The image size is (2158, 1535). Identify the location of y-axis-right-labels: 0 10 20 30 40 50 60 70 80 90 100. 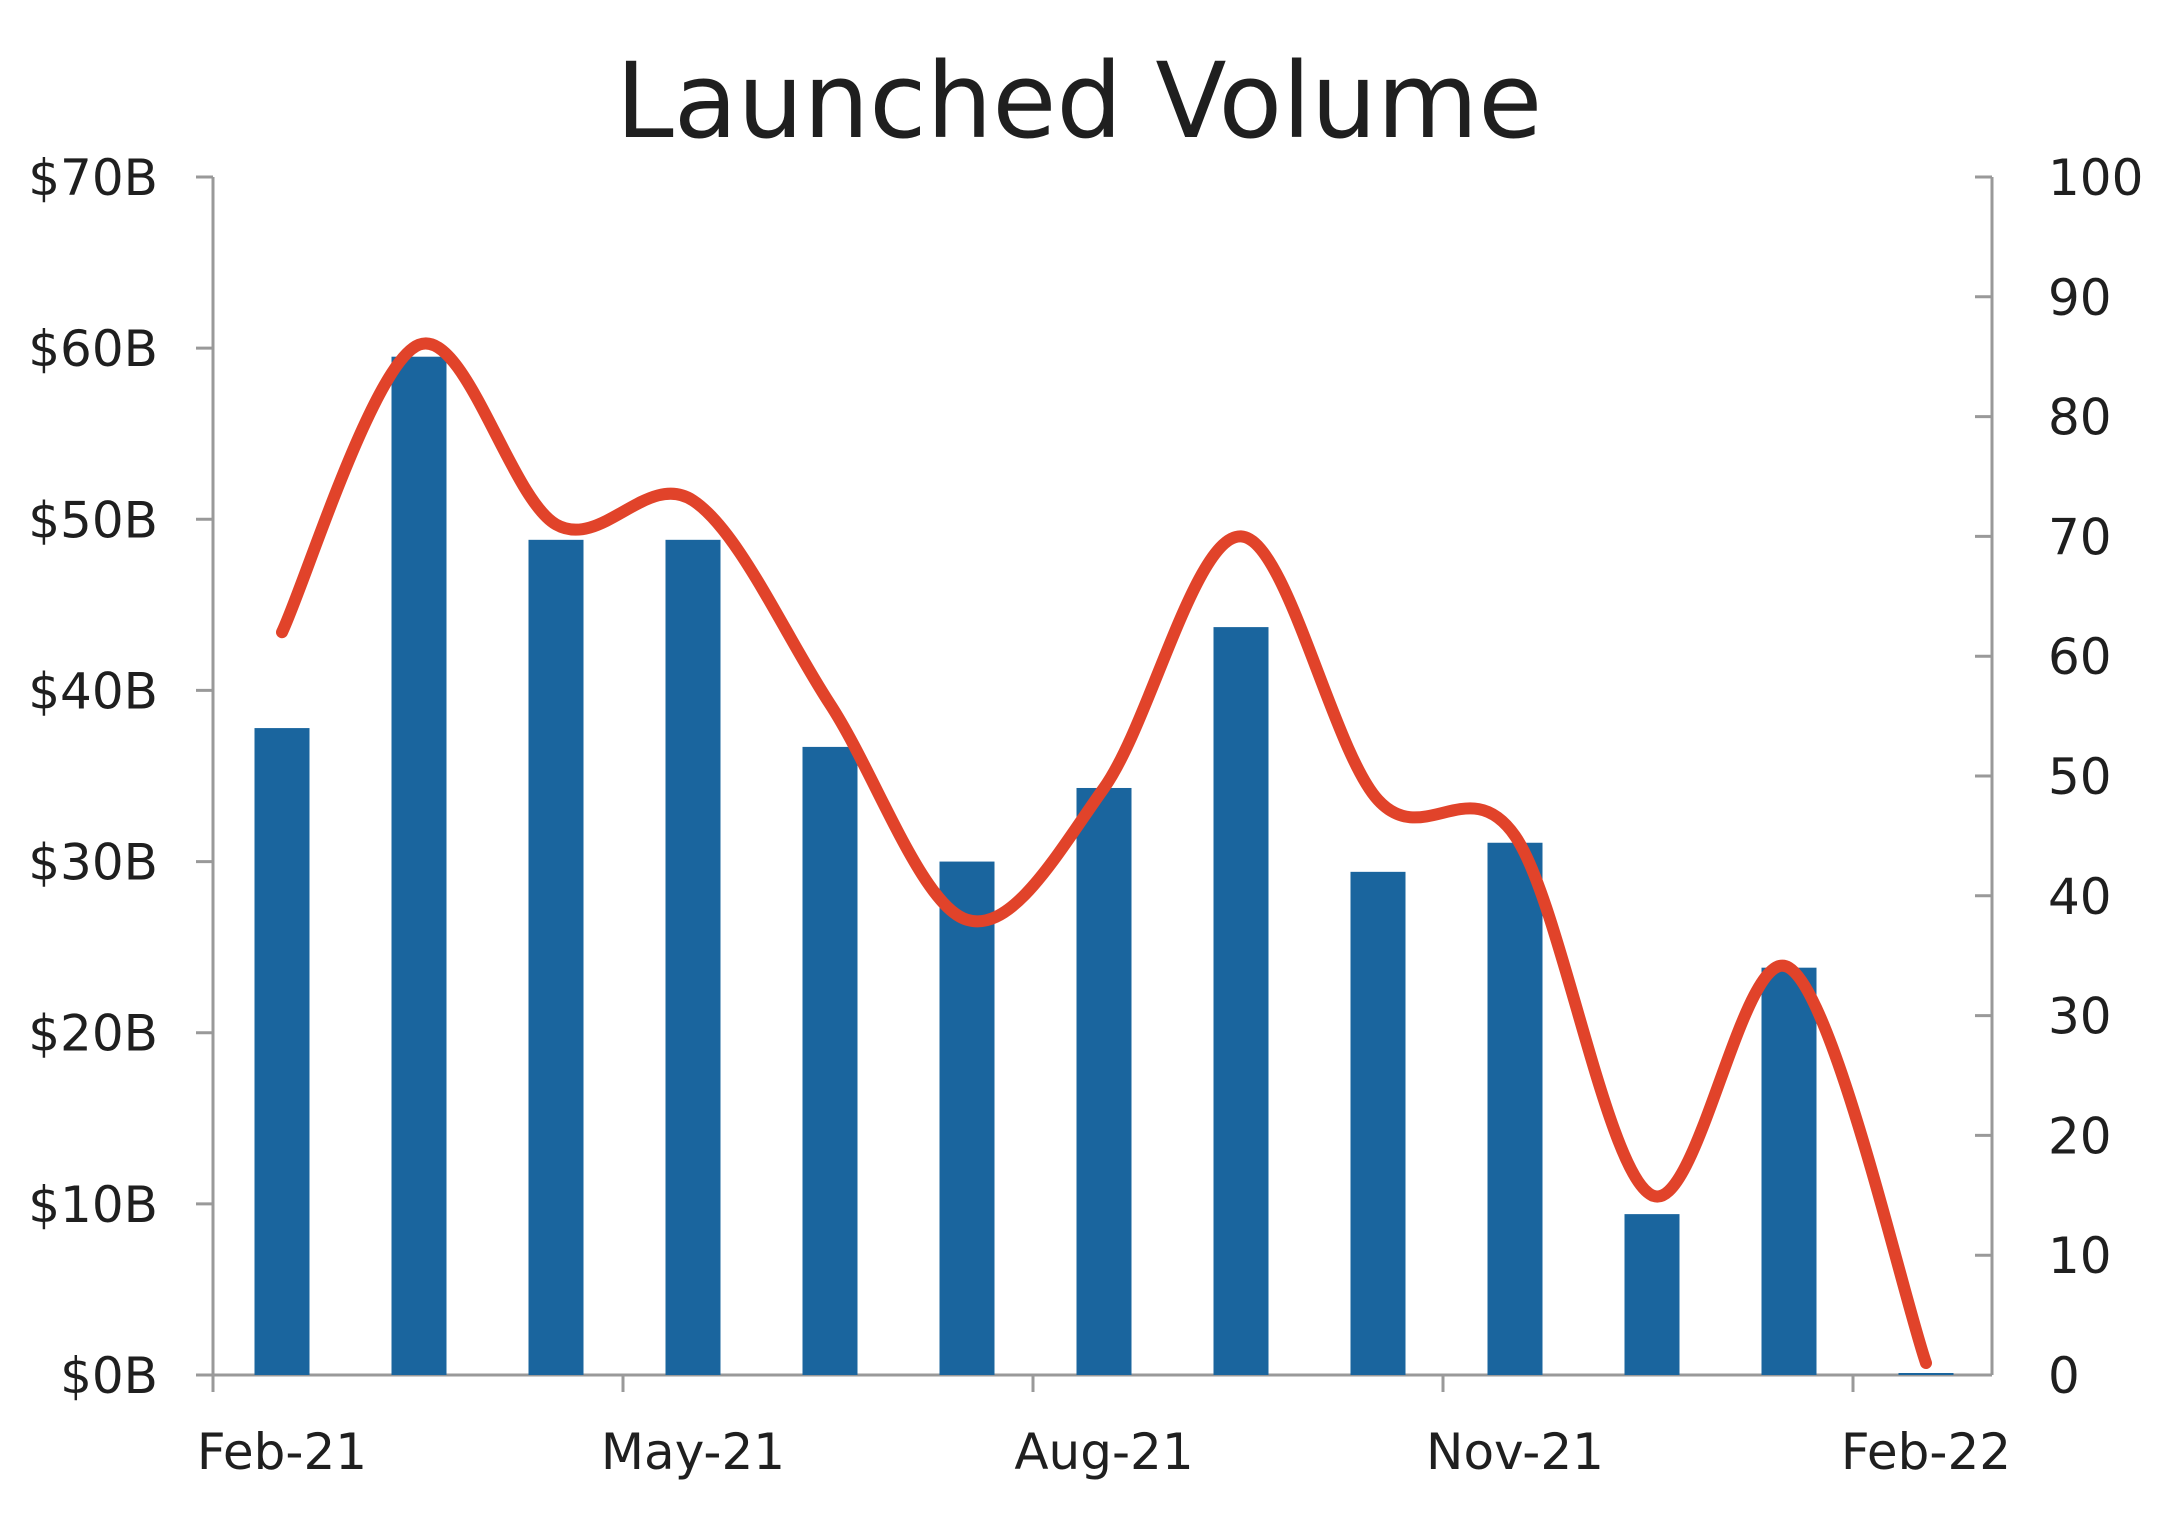
(2095, 777).